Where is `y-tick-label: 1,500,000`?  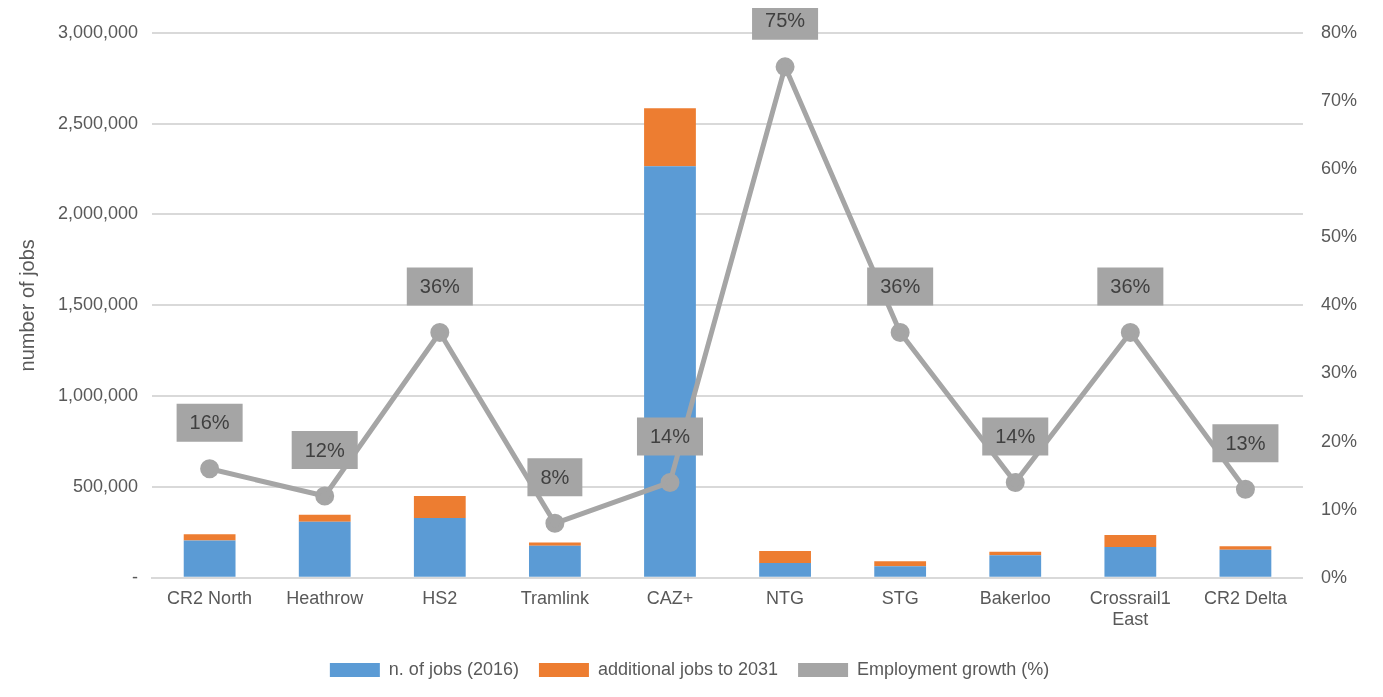
y-tick-label: 1,500,000 is located at coordinates (98, 304).